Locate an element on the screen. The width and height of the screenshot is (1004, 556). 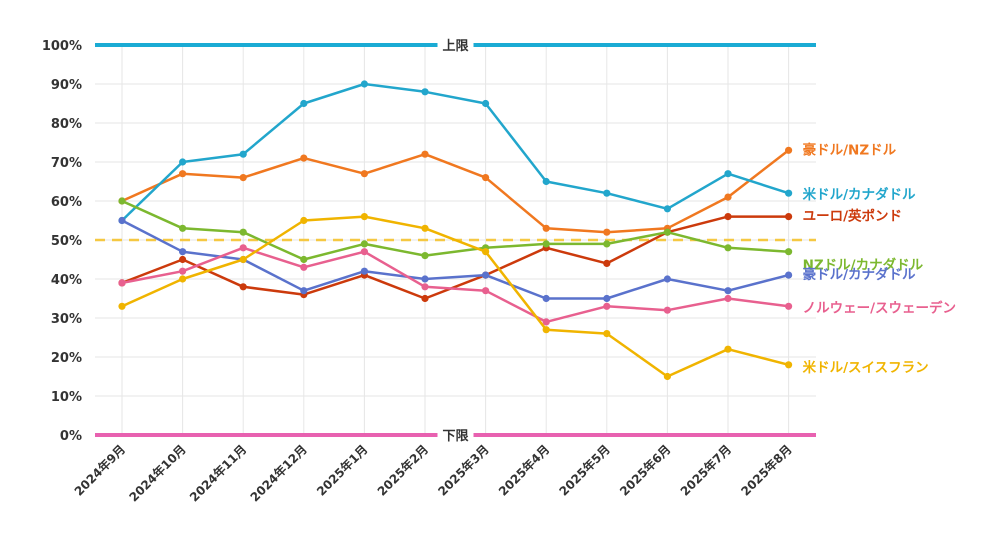
x-tick-label: 2025年2月 is located at coordinates (402, 470).